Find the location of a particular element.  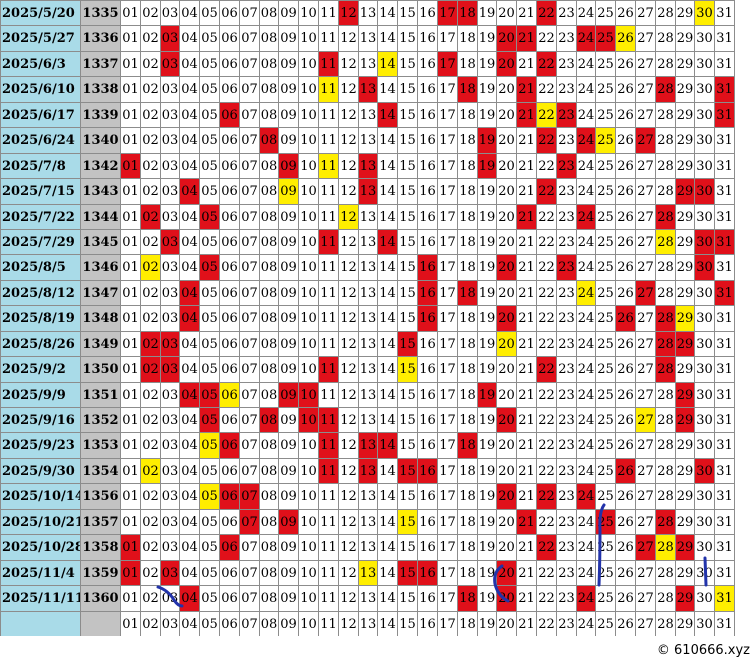

footer: © 610666.xyz is located at coordinates (378, 652).